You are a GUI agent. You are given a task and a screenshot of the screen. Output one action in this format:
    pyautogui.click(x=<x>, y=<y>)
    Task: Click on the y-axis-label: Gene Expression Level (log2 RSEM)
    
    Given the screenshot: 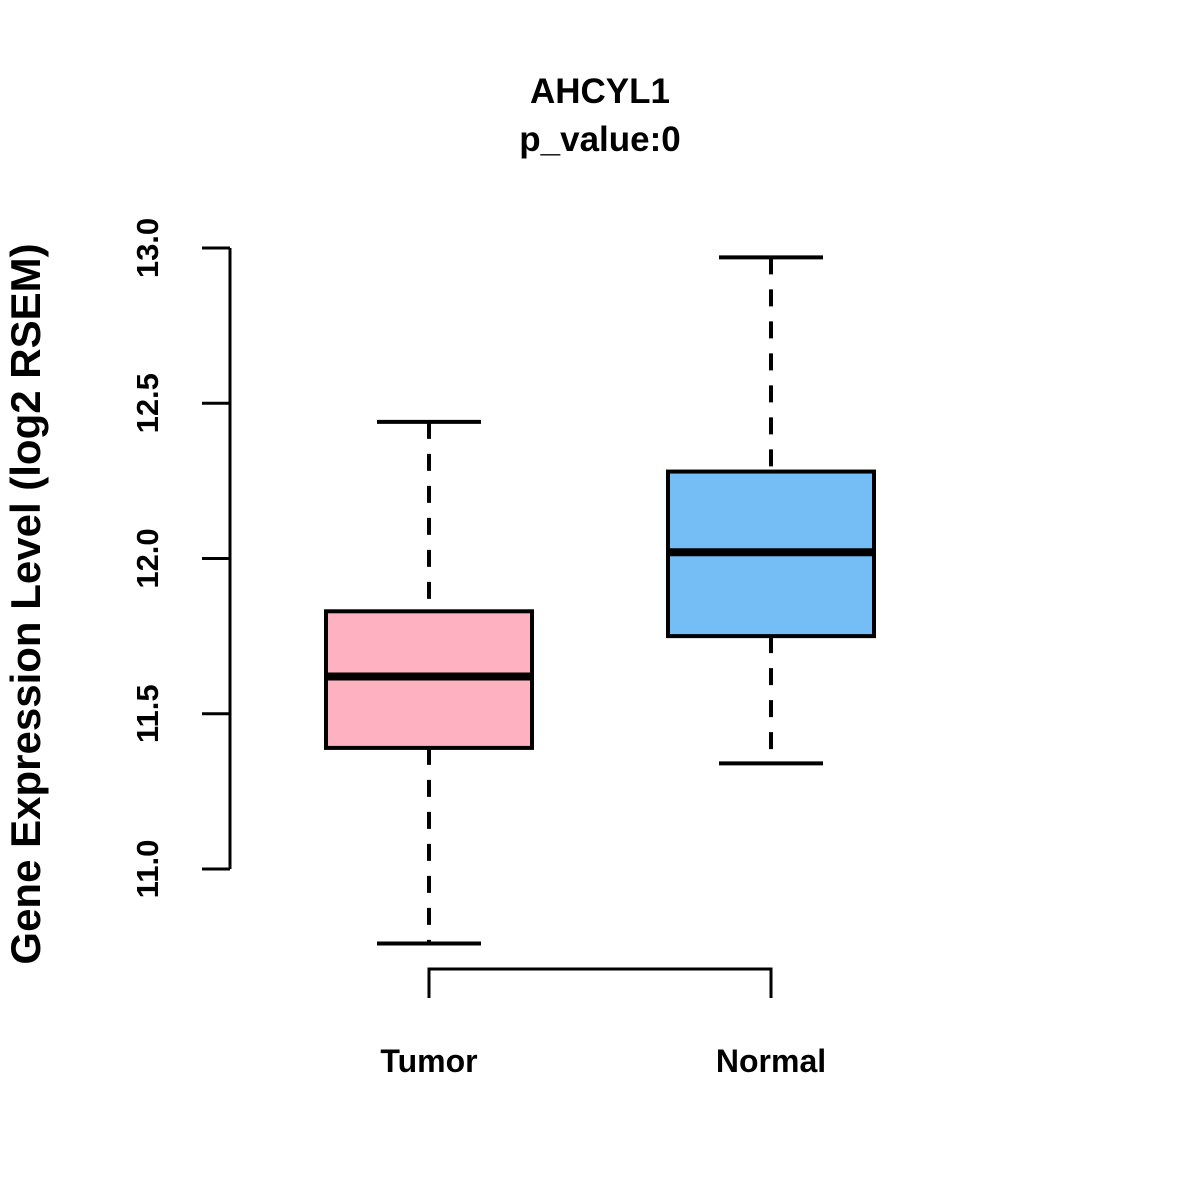 What is the action you would take?
    pyautogui.click(x=25, y=603)
    